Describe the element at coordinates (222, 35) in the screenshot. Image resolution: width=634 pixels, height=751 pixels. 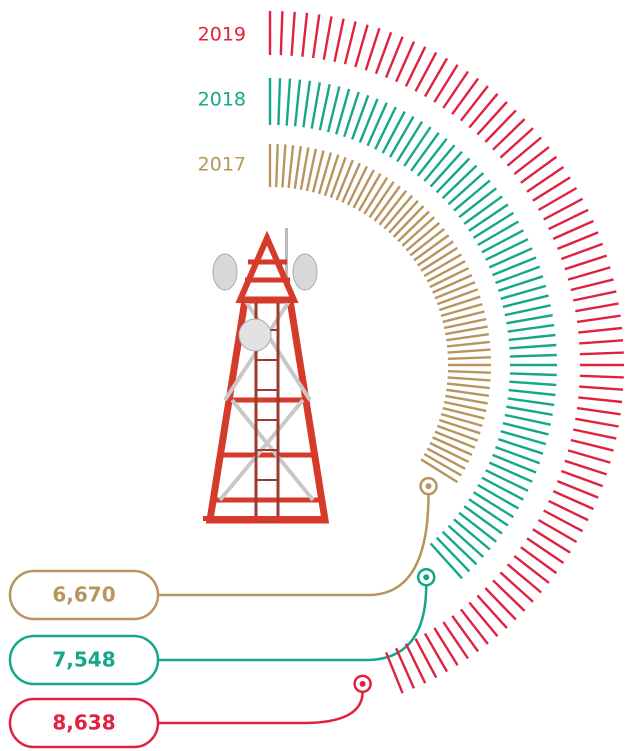
I see `year-label: 2019` at that location.